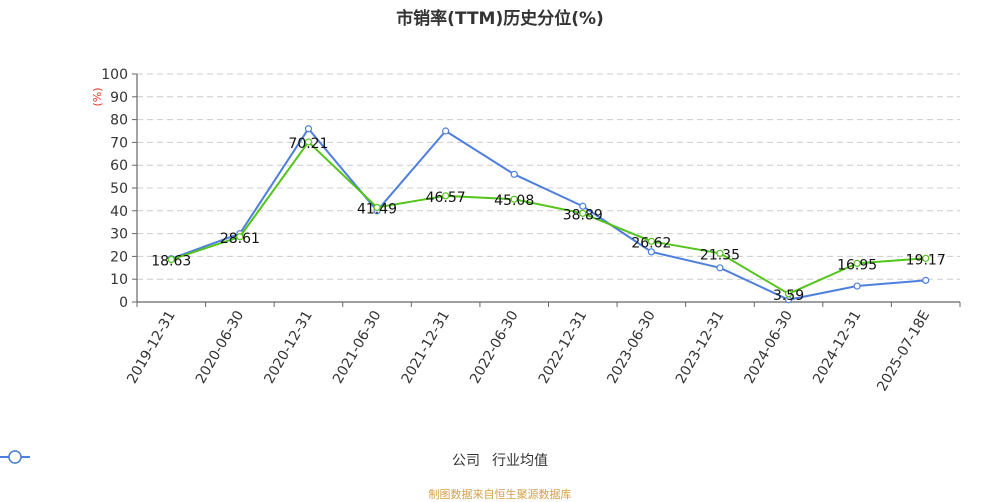  What do you see at coordinates (151, 347) in the screenshot?
I see `x-tick-label: 2019-12-31` at bounding box center [151, 347].